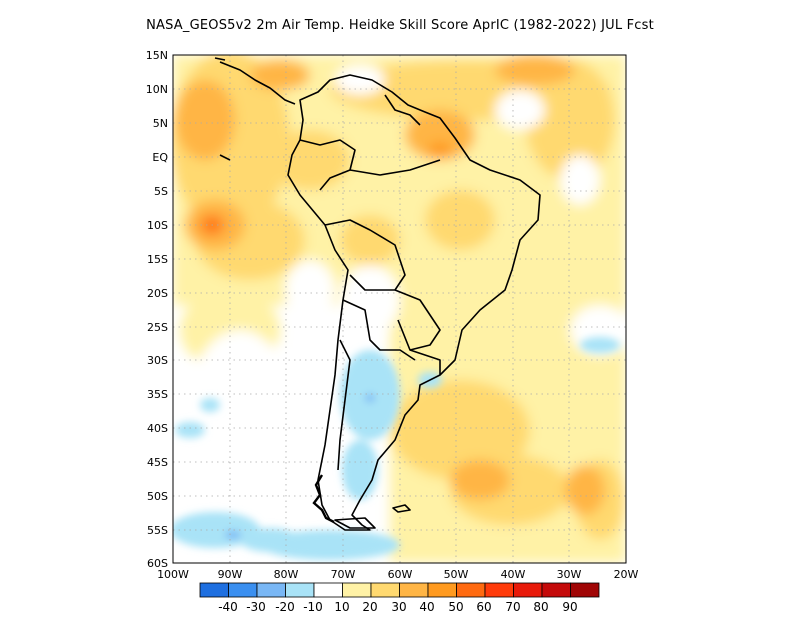 The width and height of the screenshot is (800, 618). Describe the element at coordinates (157, 55) in the screenshot. I see `lat-label: 15N` at that location.